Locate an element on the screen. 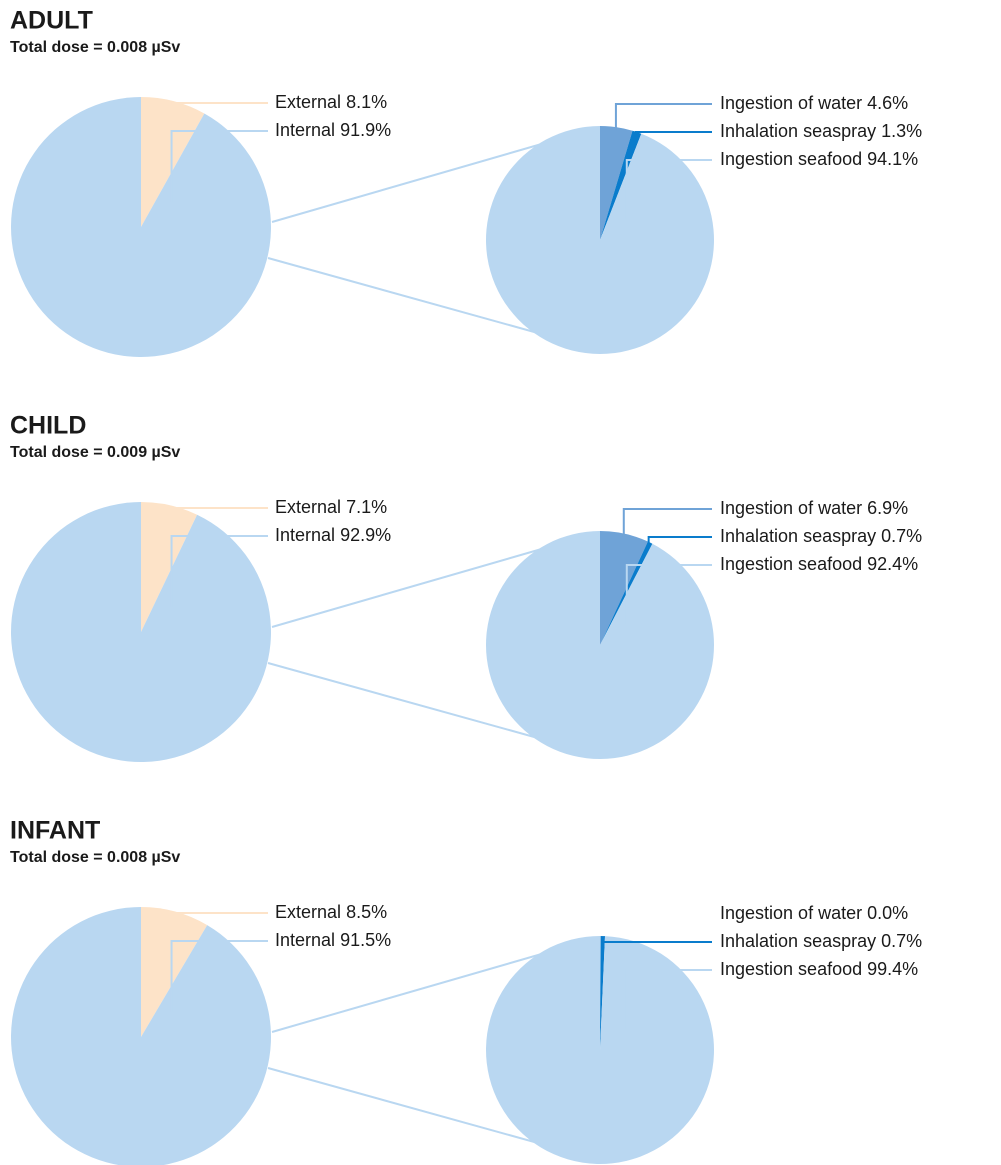 Image resolution: width=1001 pixels, height=1165 pixels. value-label: 4.6% is located at coordinates (887, 103).